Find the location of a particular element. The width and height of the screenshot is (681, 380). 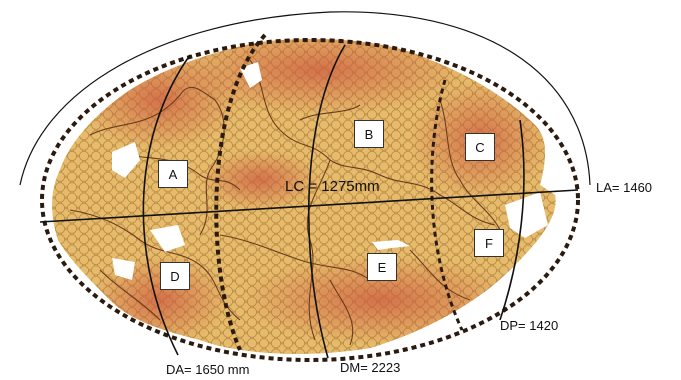

da-label: DA= 1650 mm is located at coordinates (208, 369).